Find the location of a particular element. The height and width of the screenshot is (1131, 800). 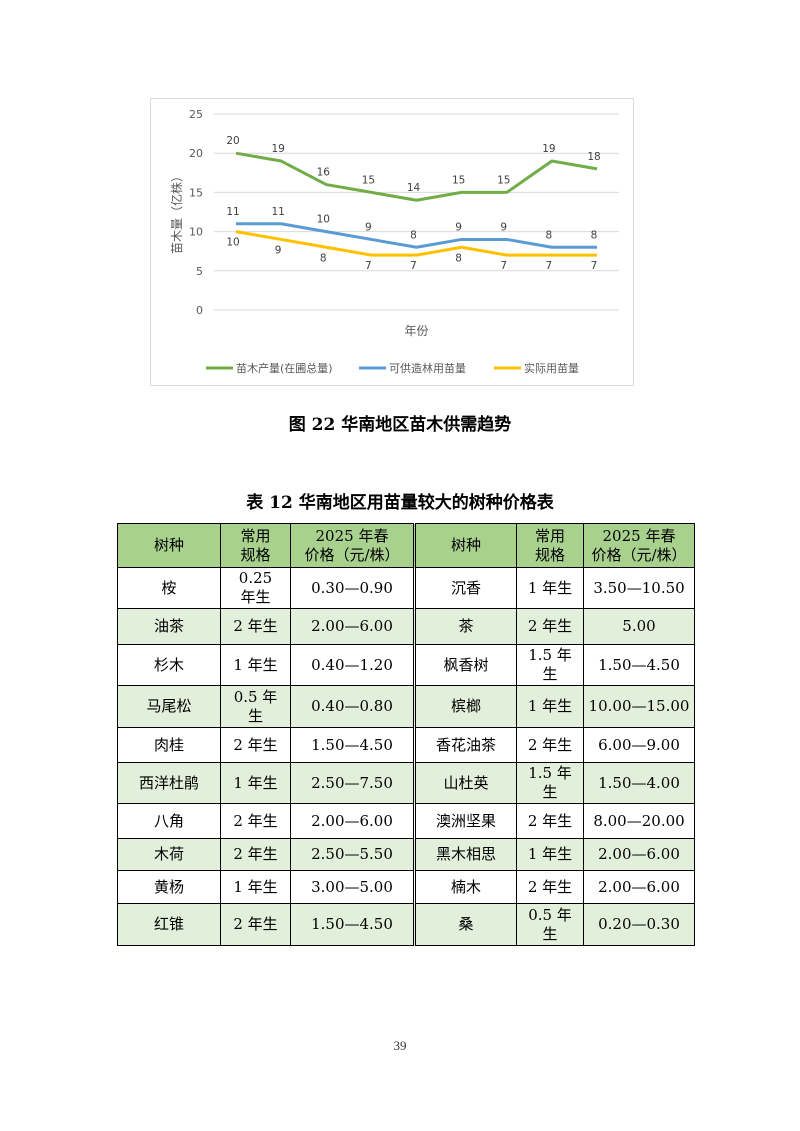

table-row: 八角 2 年生 2.00—6.00 澳洲坚果 2 年生 8.00—20.00 is located at coordinates (406, 821).